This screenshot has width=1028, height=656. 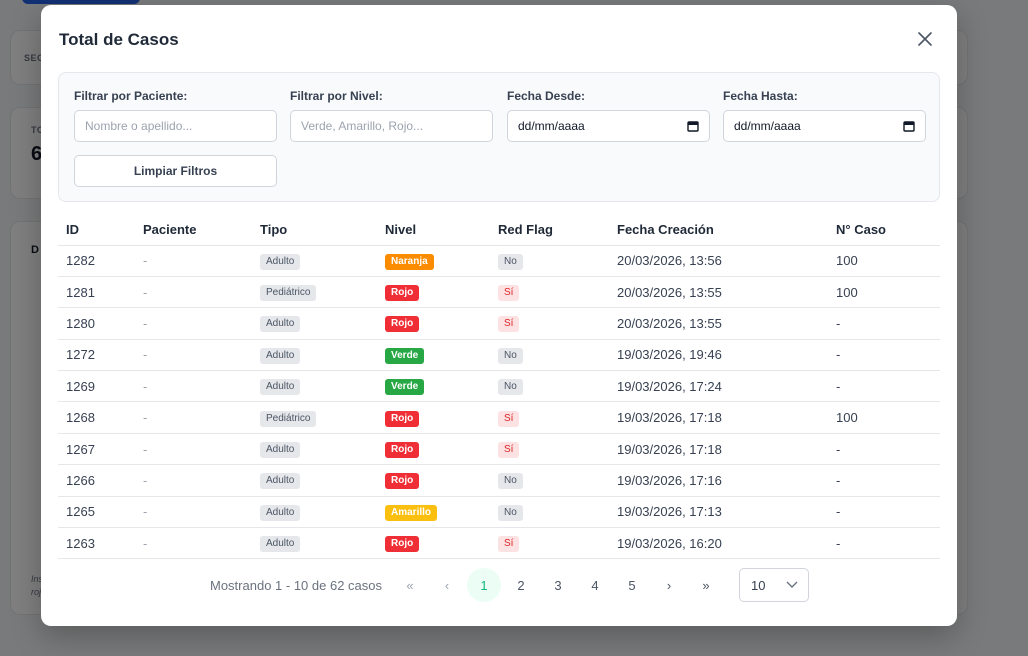 What do you see at coordinates (718, 261) in the screenshot?
I see `cell-created-date: 20/03/2026, 13:56` at bounding box center [718, 261].